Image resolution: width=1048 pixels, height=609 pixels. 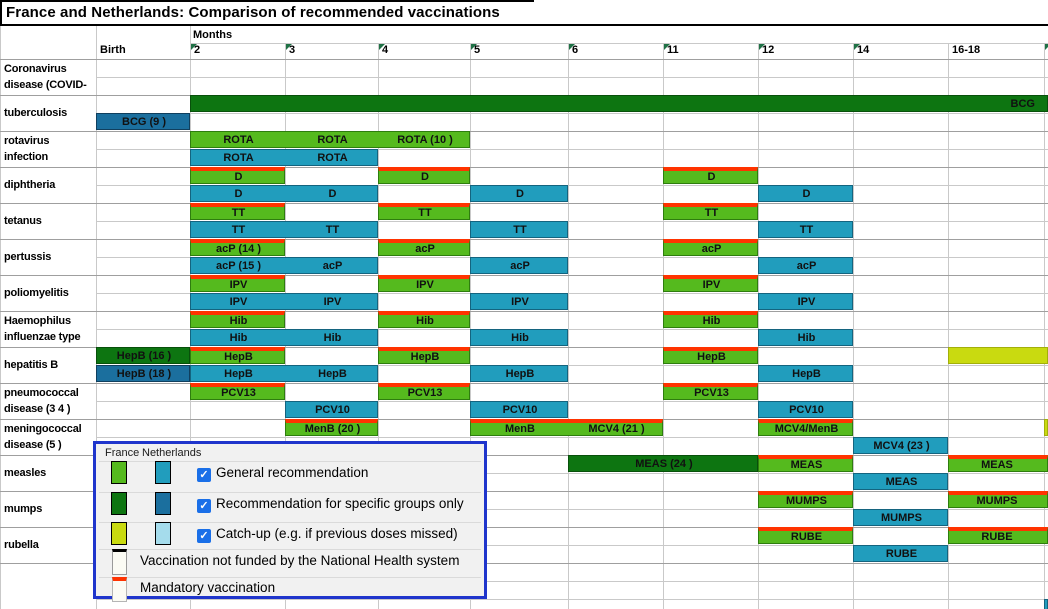 What do you see at coordinates (46, 473) in the screenshot?
I see `disease-label: measles` at bounding box center [46, 473].